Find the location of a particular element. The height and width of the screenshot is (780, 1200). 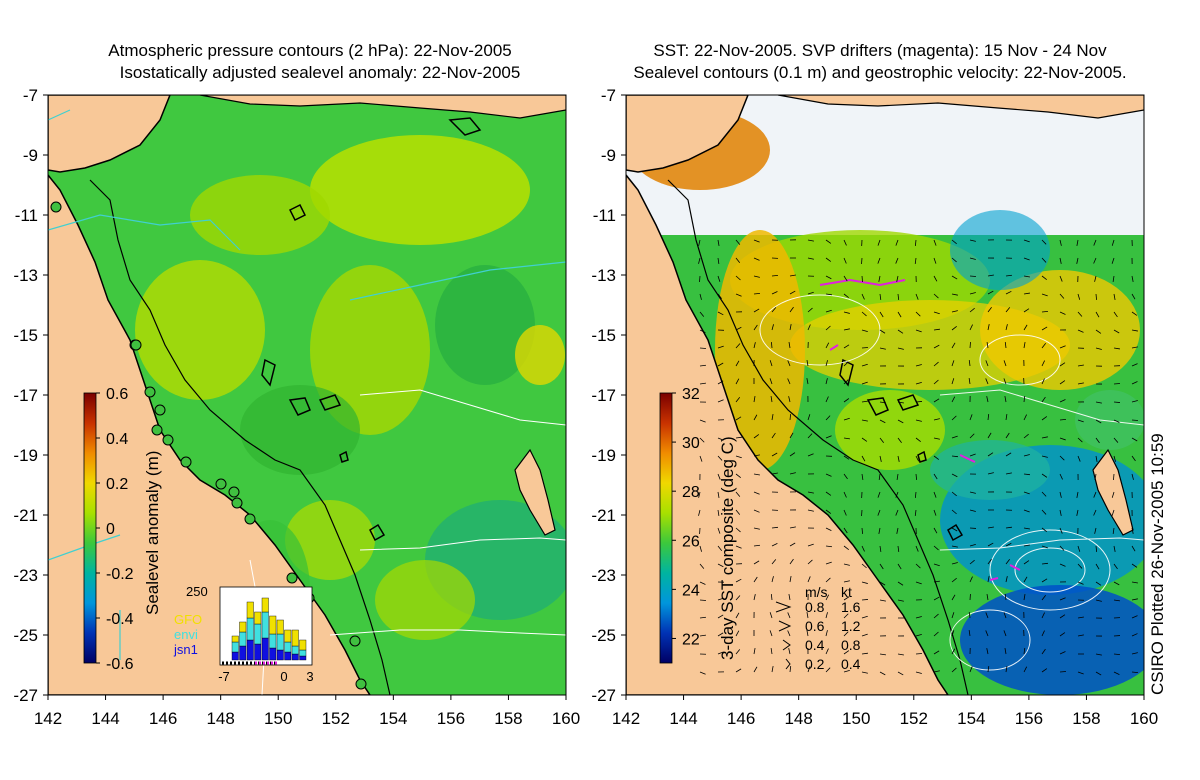

colorbar-tick-label: 22 is located at coordinates (691, 639).